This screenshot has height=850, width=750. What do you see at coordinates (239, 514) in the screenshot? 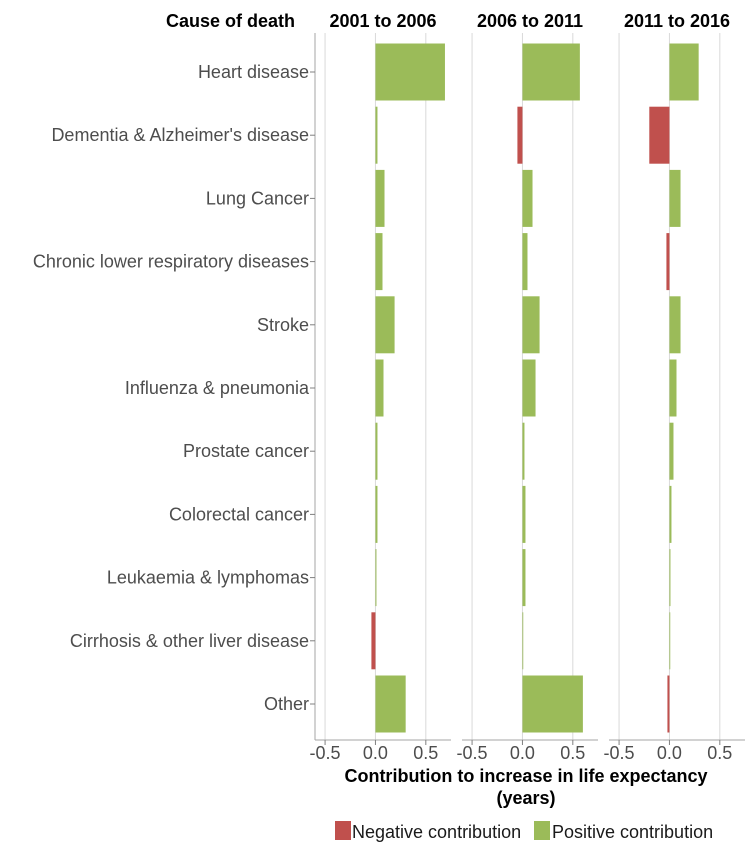
I see `category-label: Colorectal cancer` at bounding box center [239, 514].